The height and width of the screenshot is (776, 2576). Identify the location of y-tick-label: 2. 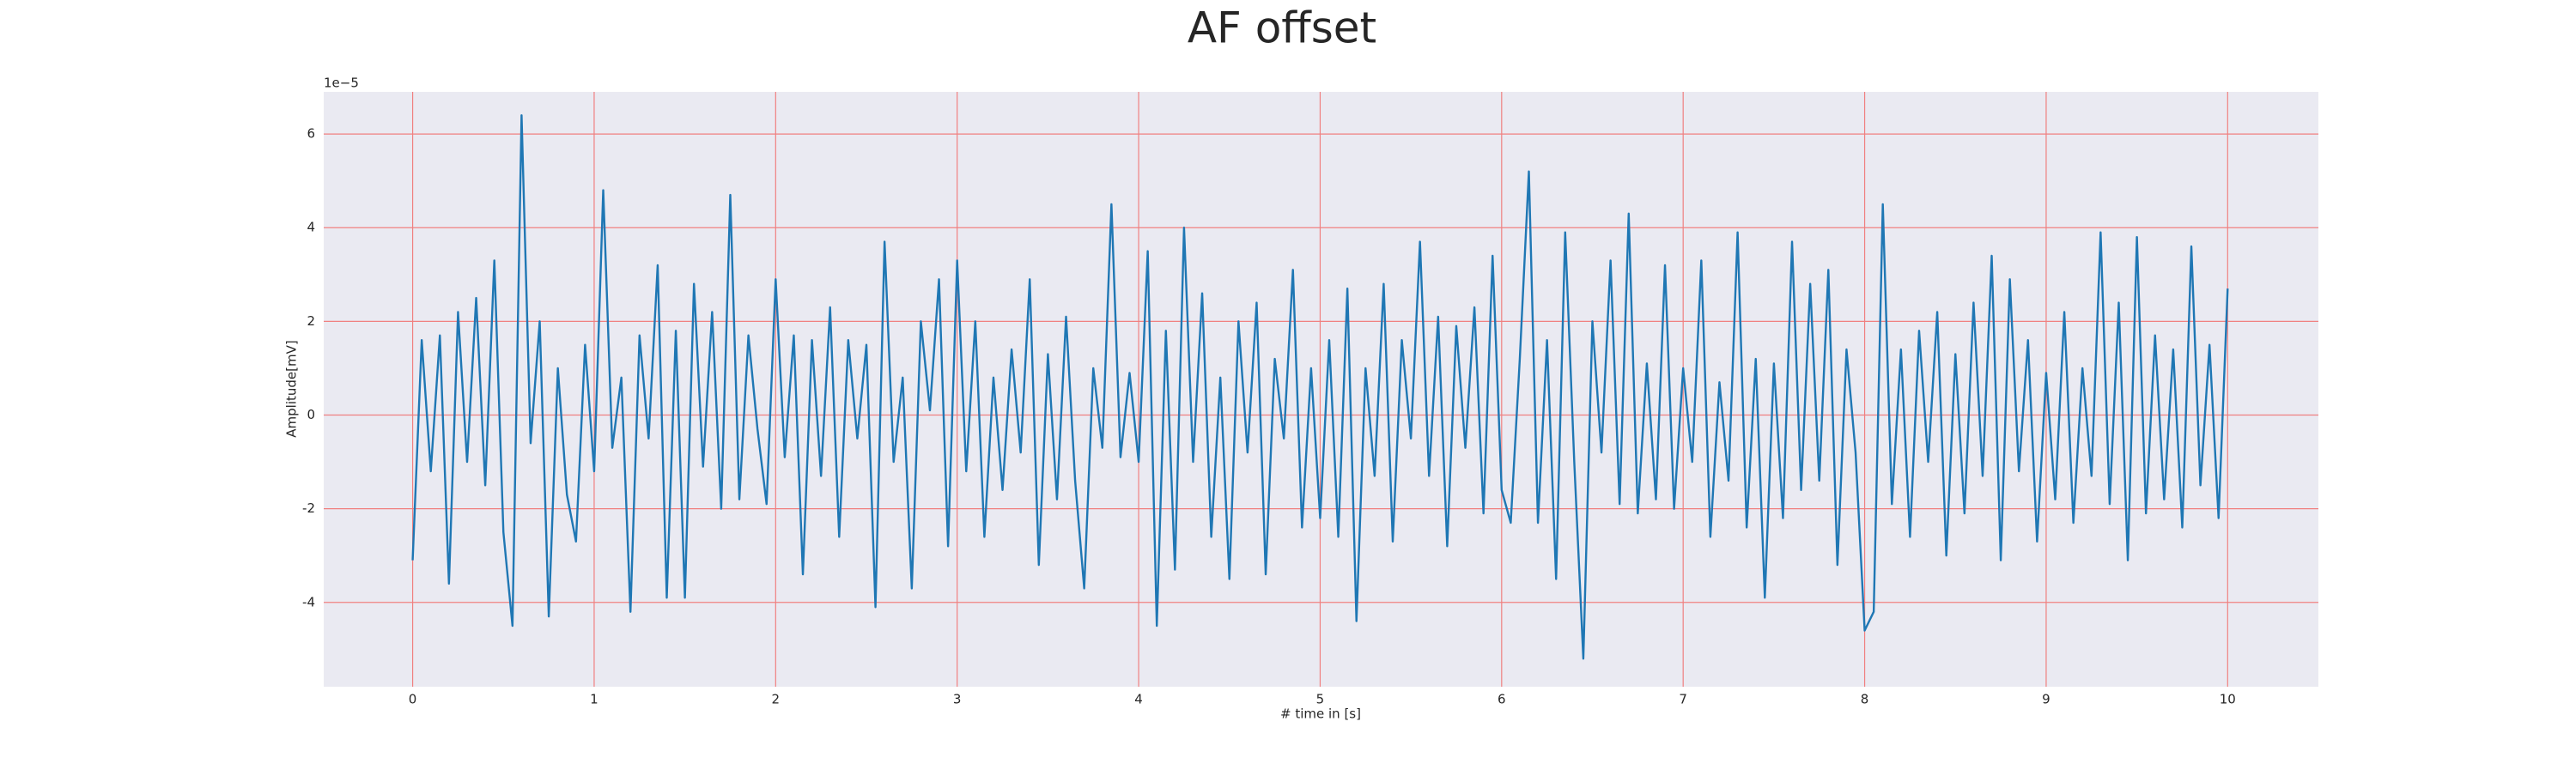
(311, 321).